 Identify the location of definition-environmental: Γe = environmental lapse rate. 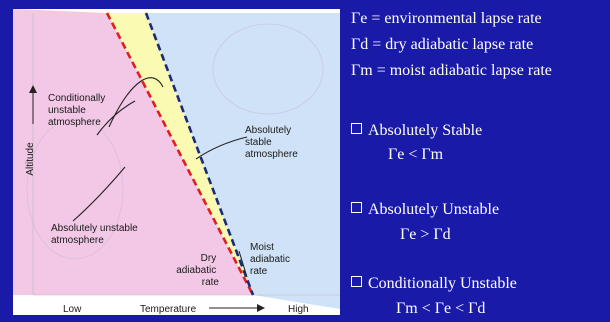
(446, 18).